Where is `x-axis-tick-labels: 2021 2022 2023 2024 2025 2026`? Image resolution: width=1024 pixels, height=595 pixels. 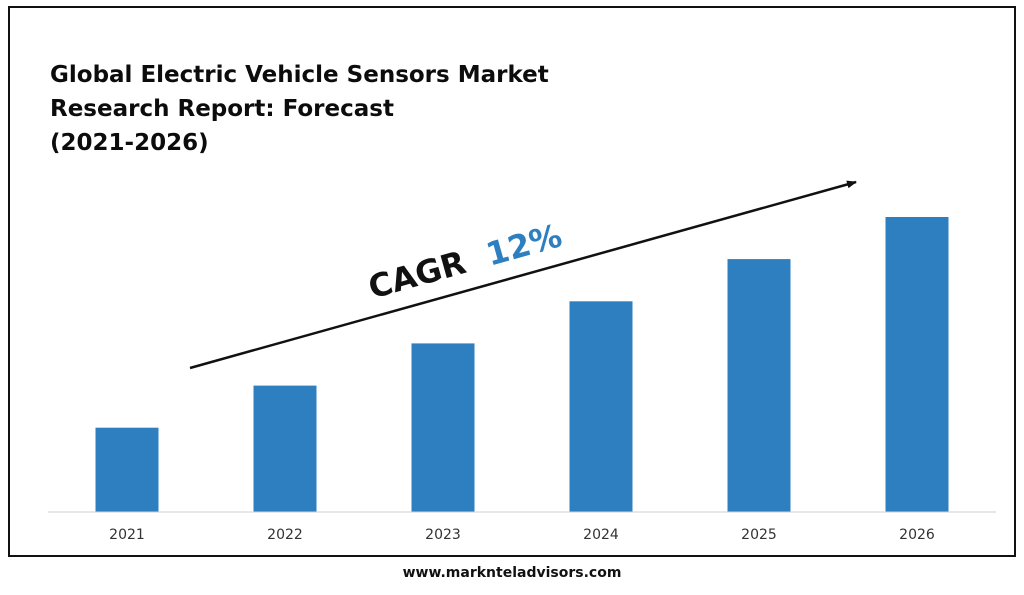
x-axis-tick-labels: 2021 2022 2023 2024 2025 2026 is located at coordinates (522, 535).